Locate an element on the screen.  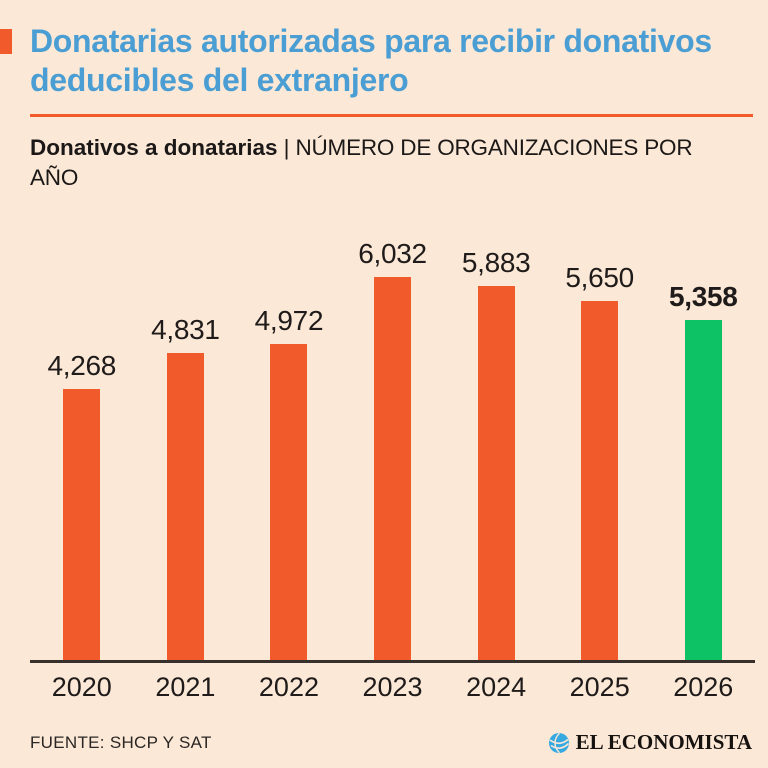
brand-name: EL ECONOMISTA is located at coordinates (663, 742).